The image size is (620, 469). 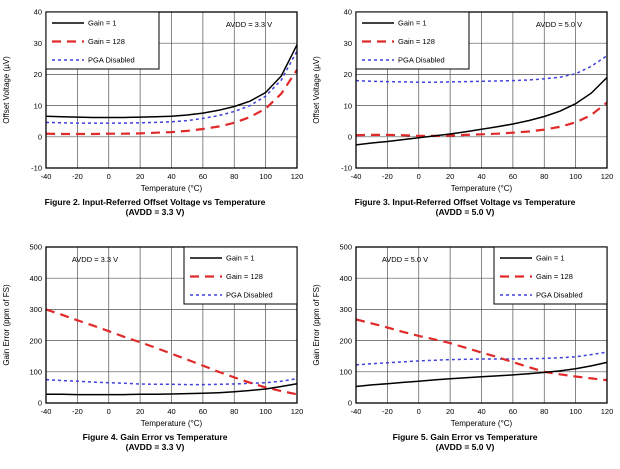 I want to click on avdd-annotation: AVDD = 3.3 V, so click(x=95, y=259).